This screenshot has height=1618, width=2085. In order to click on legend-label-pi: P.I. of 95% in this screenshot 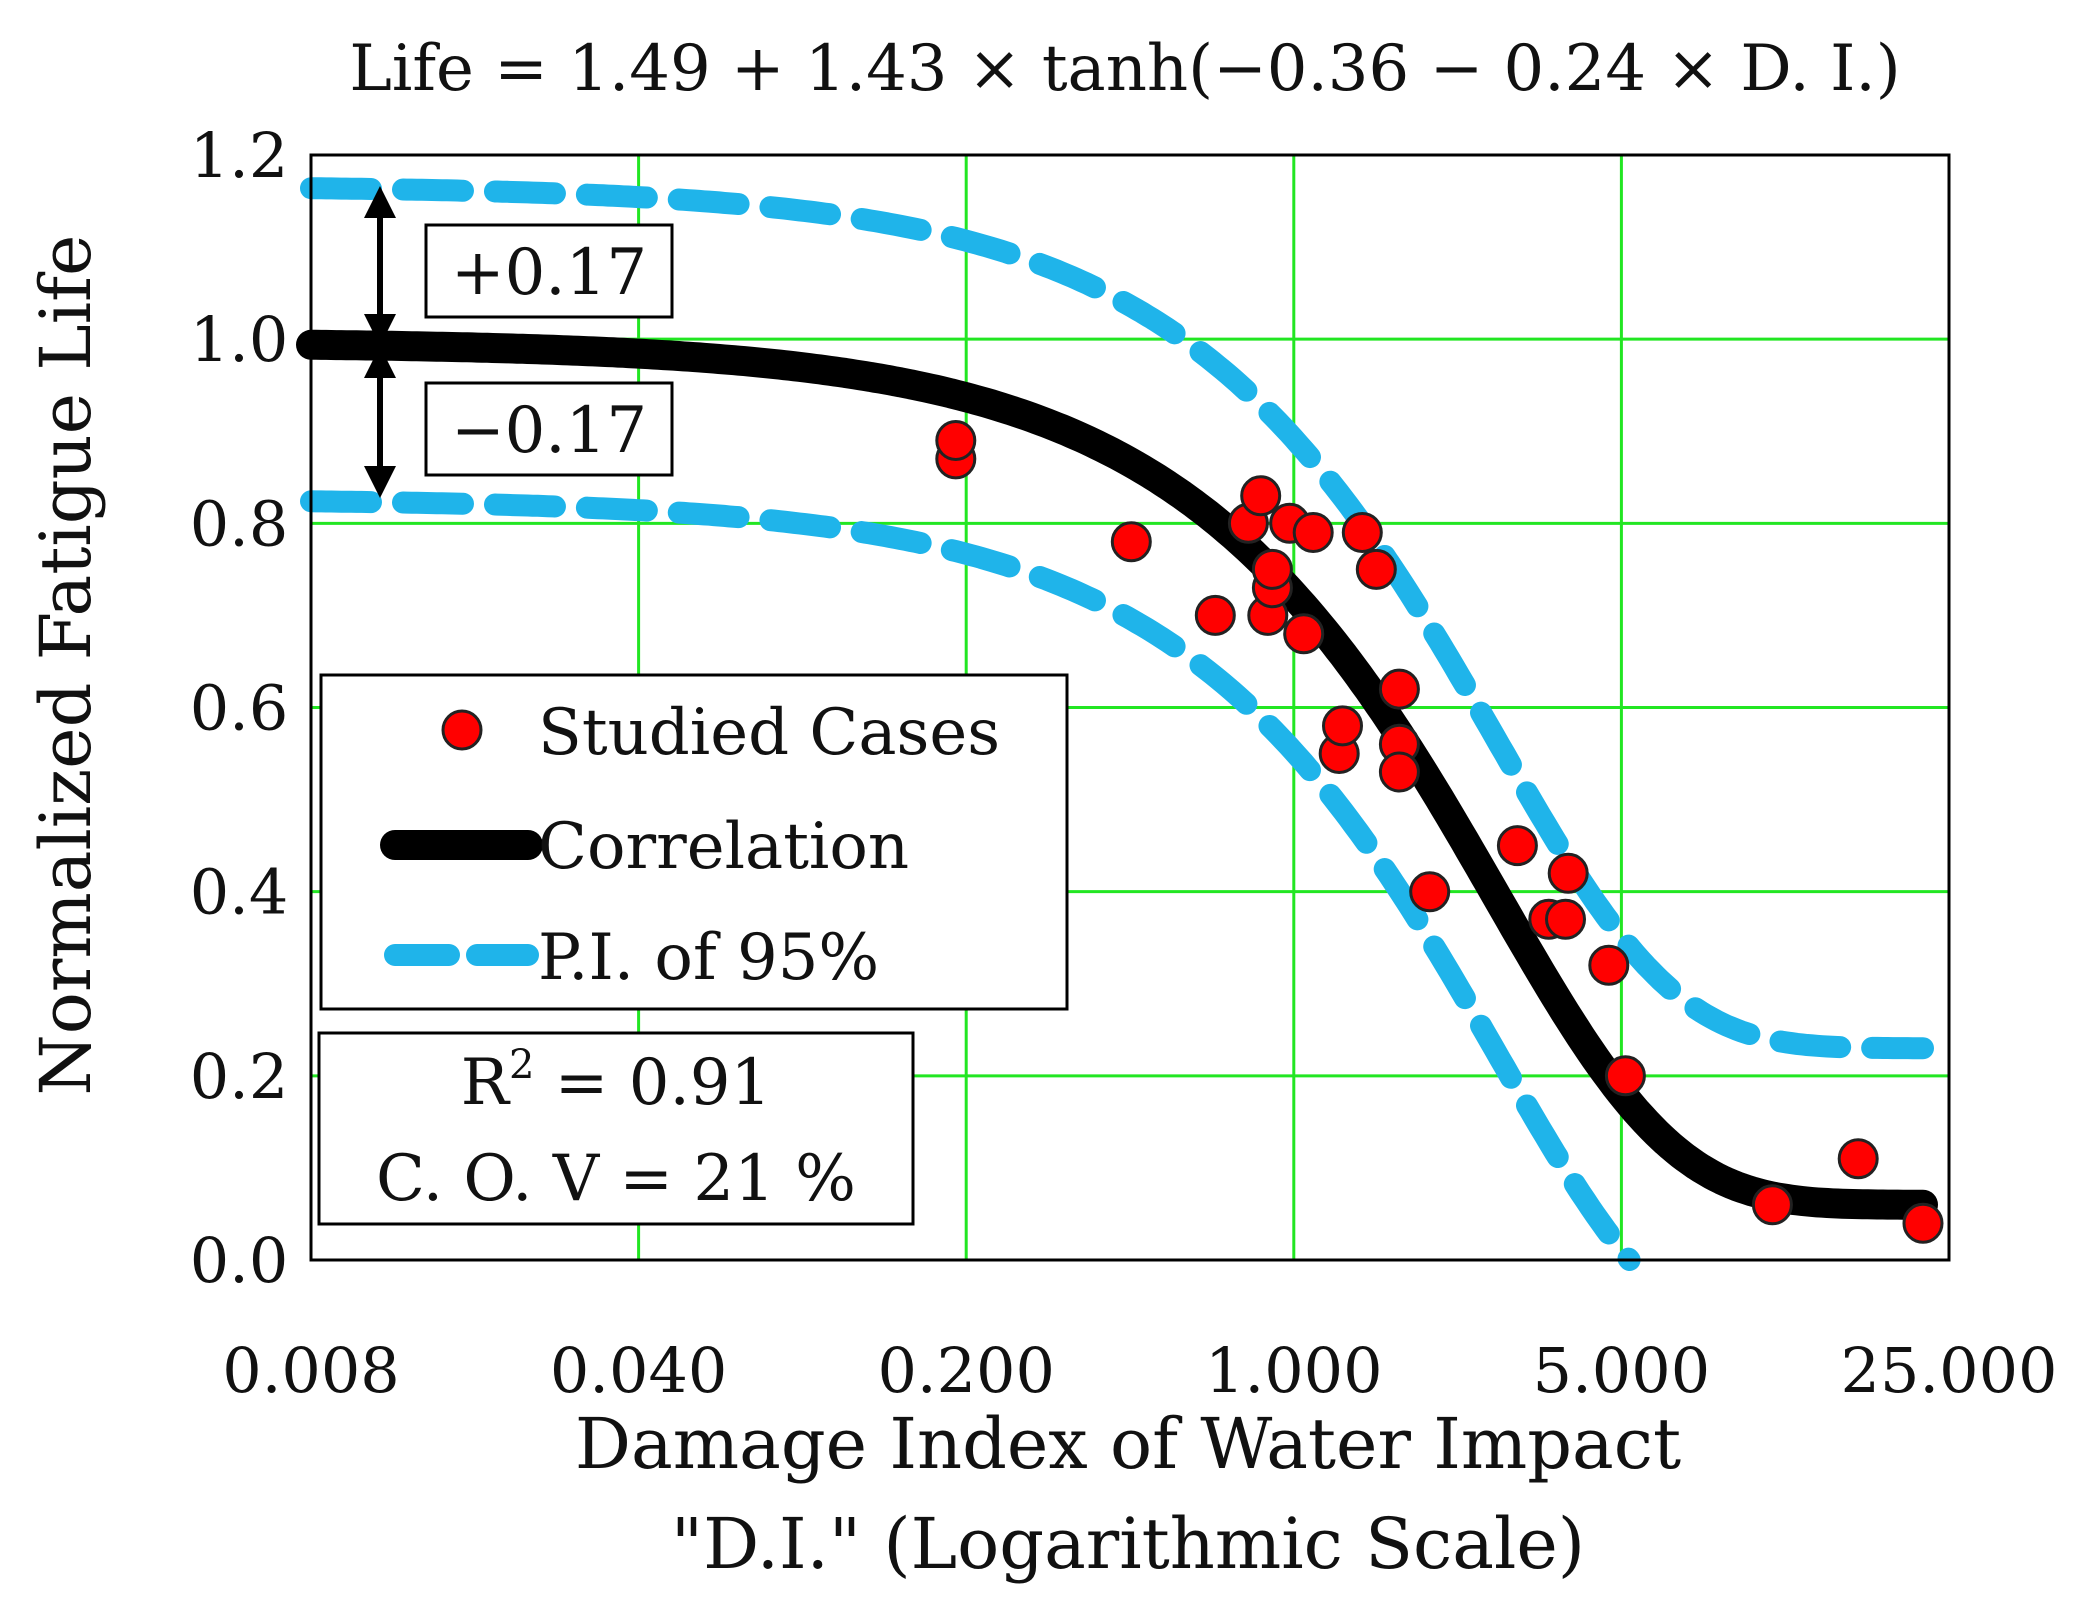, I will do `click(708, 958)`.